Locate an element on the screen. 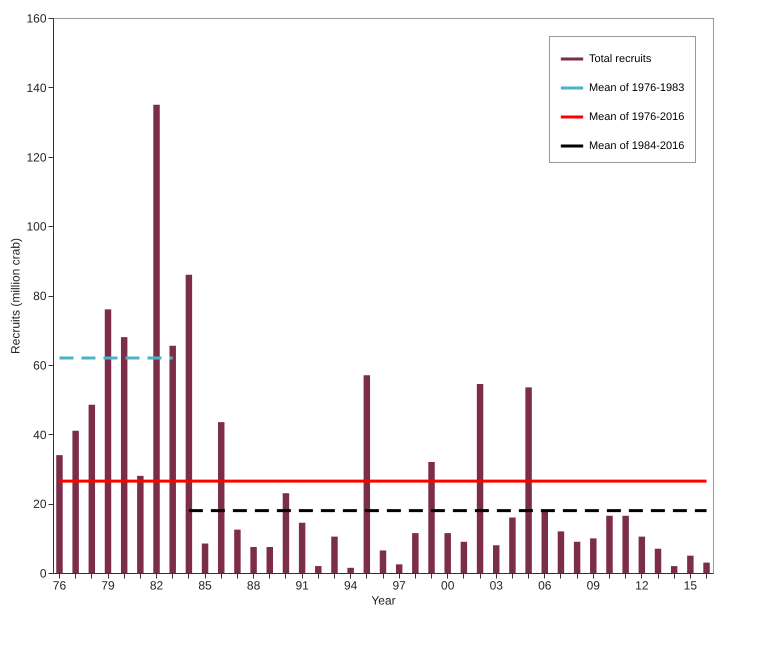  x-tick-label: 82 is located at coordinates (157, 585).